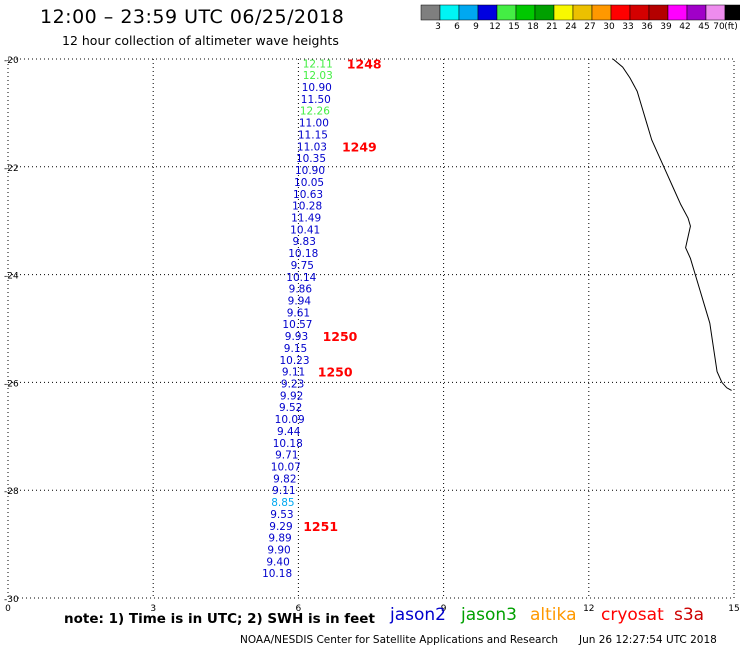 Image resolution: width=740 pixels, height=650 pixels. What do you see at coordinates (153, 609) in the screenshot?
I see `x-tick-label: 3` at bounding box center [153, 609].